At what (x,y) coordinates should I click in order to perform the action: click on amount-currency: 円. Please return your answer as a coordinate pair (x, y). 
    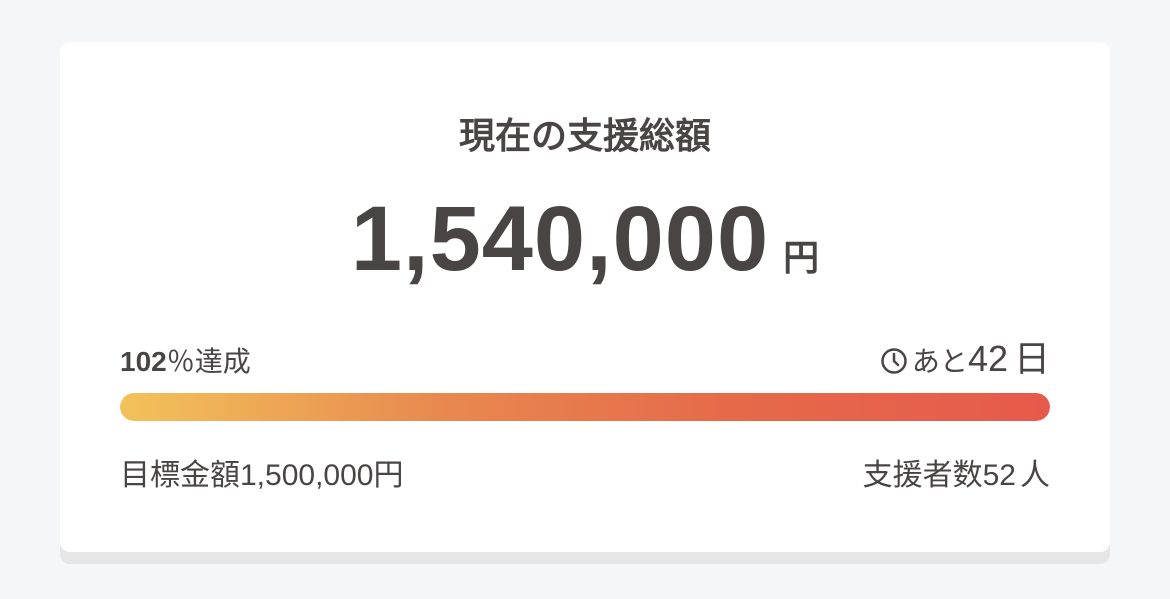
    Looking at the image, I should click on (801, 257).